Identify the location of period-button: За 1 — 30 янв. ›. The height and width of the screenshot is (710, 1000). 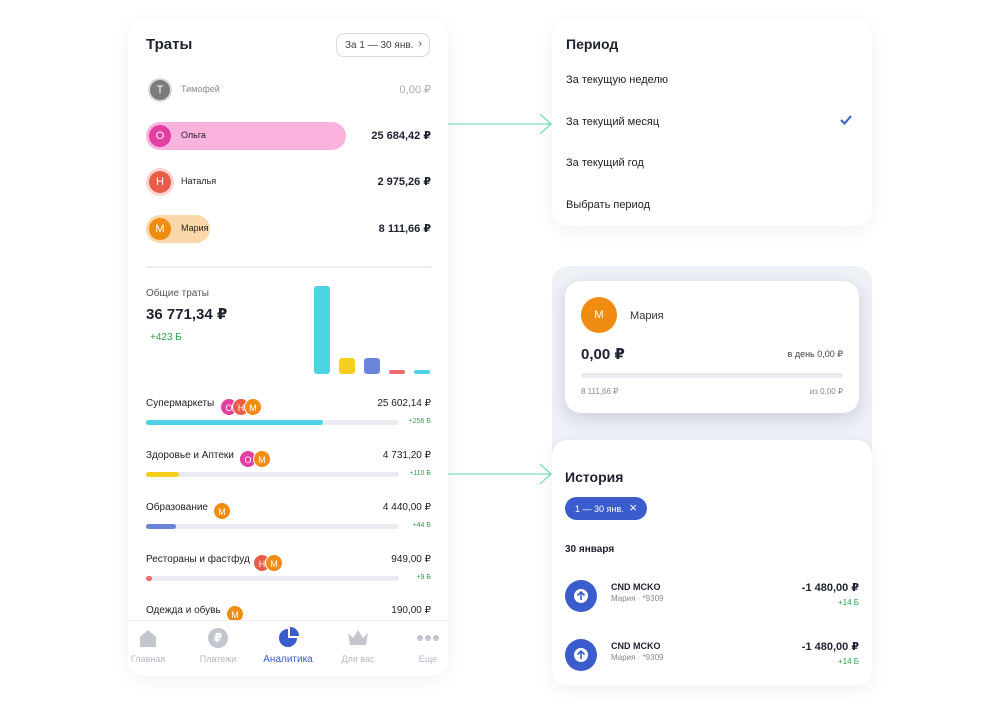
(383, 45).